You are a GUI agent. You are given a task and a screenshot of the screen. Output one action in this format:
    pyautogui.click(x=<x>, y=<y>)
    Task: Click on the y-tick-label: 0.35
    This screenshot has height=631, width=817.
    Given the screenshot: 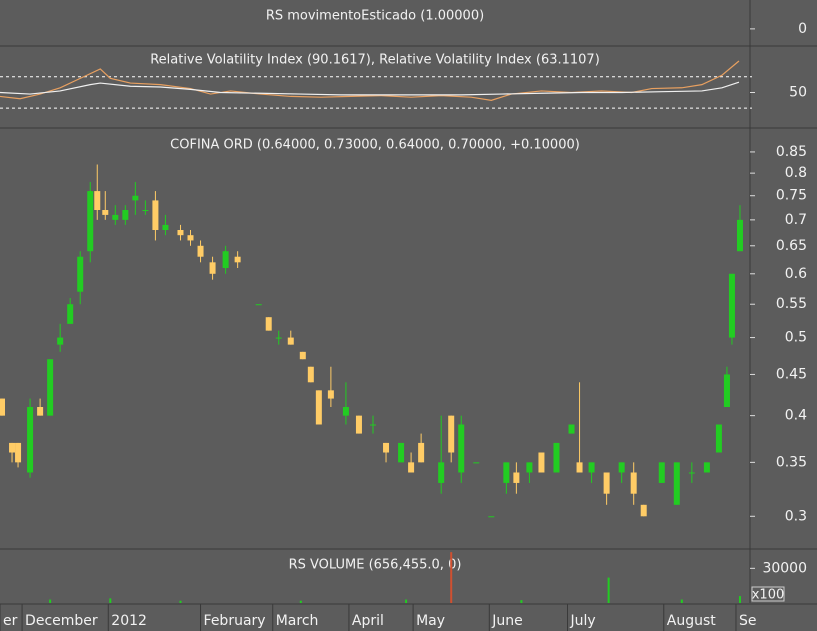 What is the action you would take?
    pyautogui.click(x=791, y=462)
    